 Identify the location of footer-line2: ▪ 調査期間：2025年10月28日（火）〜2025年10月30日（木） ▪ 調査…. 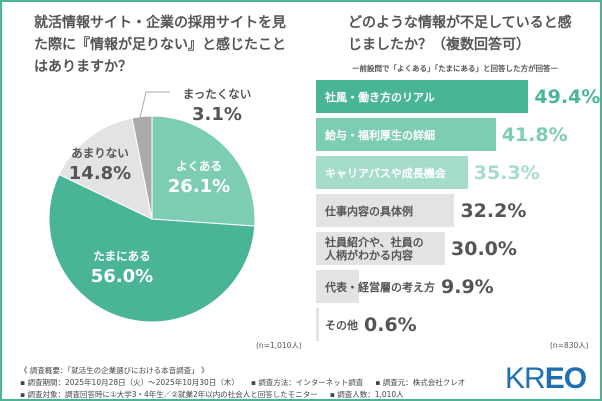
(248, 382).